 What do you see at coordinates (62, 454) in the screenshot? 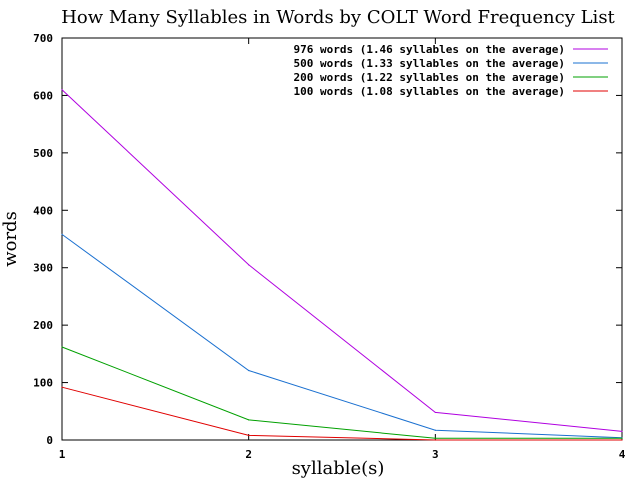
I see `x-tick-label: 1` at bounding box center [62, 454].